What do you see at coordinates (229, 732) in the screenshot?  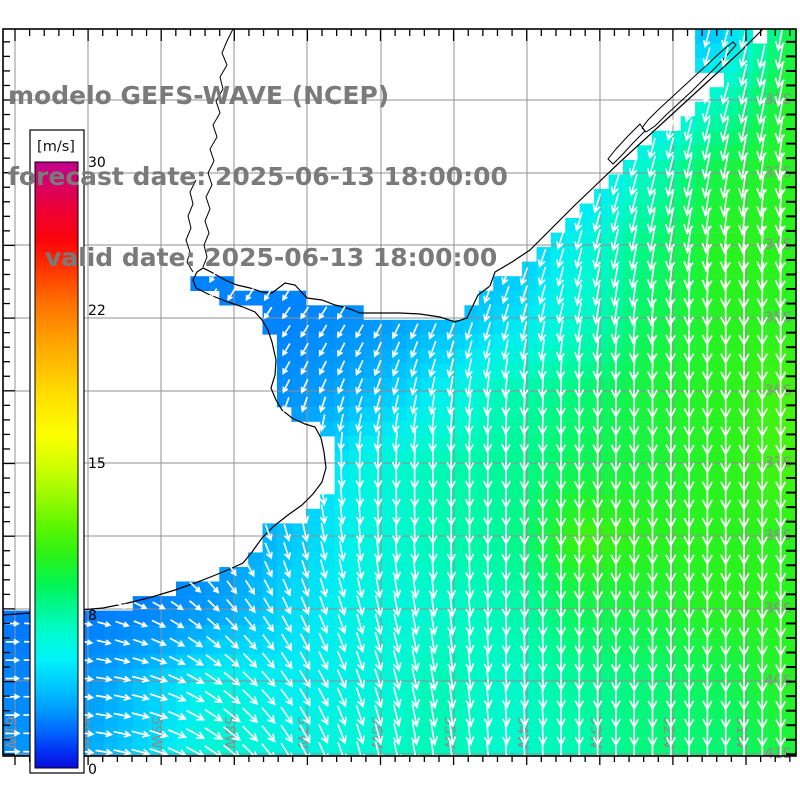 I see `lon-tick-label: 58W` at bounding box center [229, 732].